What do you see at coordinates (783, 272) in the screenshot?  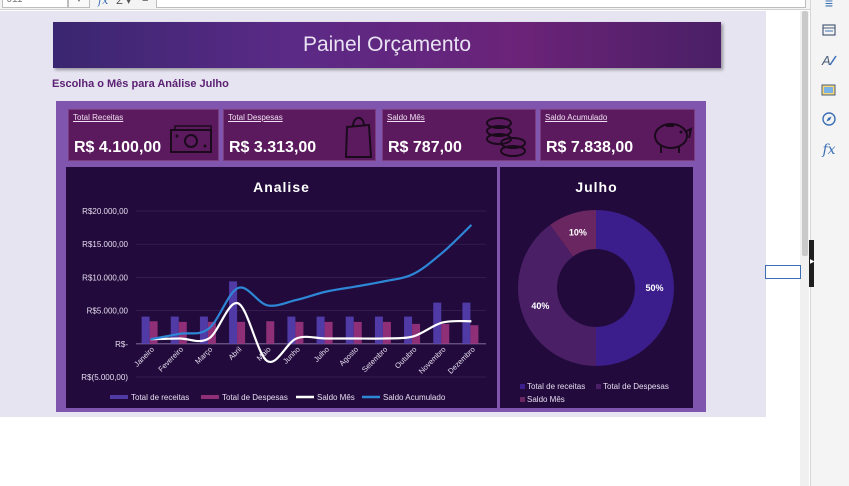 I see `cell-selection` at bounding box center [783, 272].